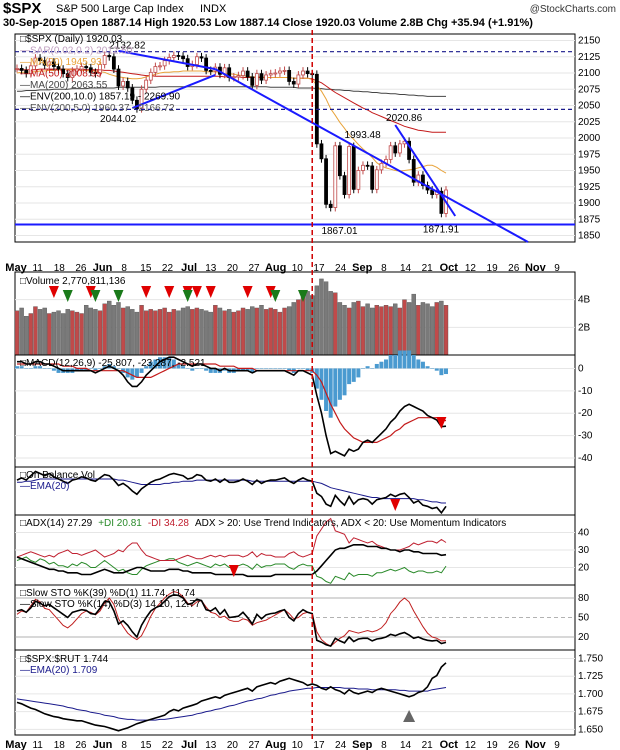 Image resolution: width=620 pixels, height=750 pixels. What do you see at coordinates (319, 268) in the screenshot?
I see `x-axis-label: 17` at bounding box center [319, 268].